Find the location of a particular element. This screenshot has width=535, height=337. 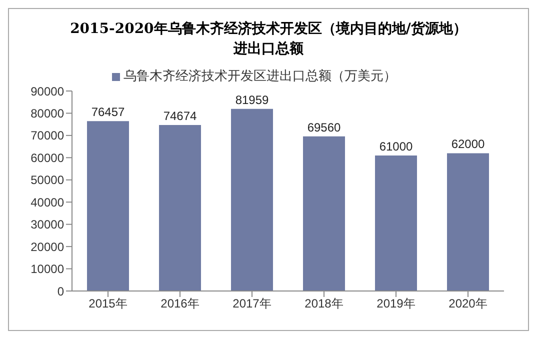

x-tick-label: 2020年 is located at coordinates (468, 303).